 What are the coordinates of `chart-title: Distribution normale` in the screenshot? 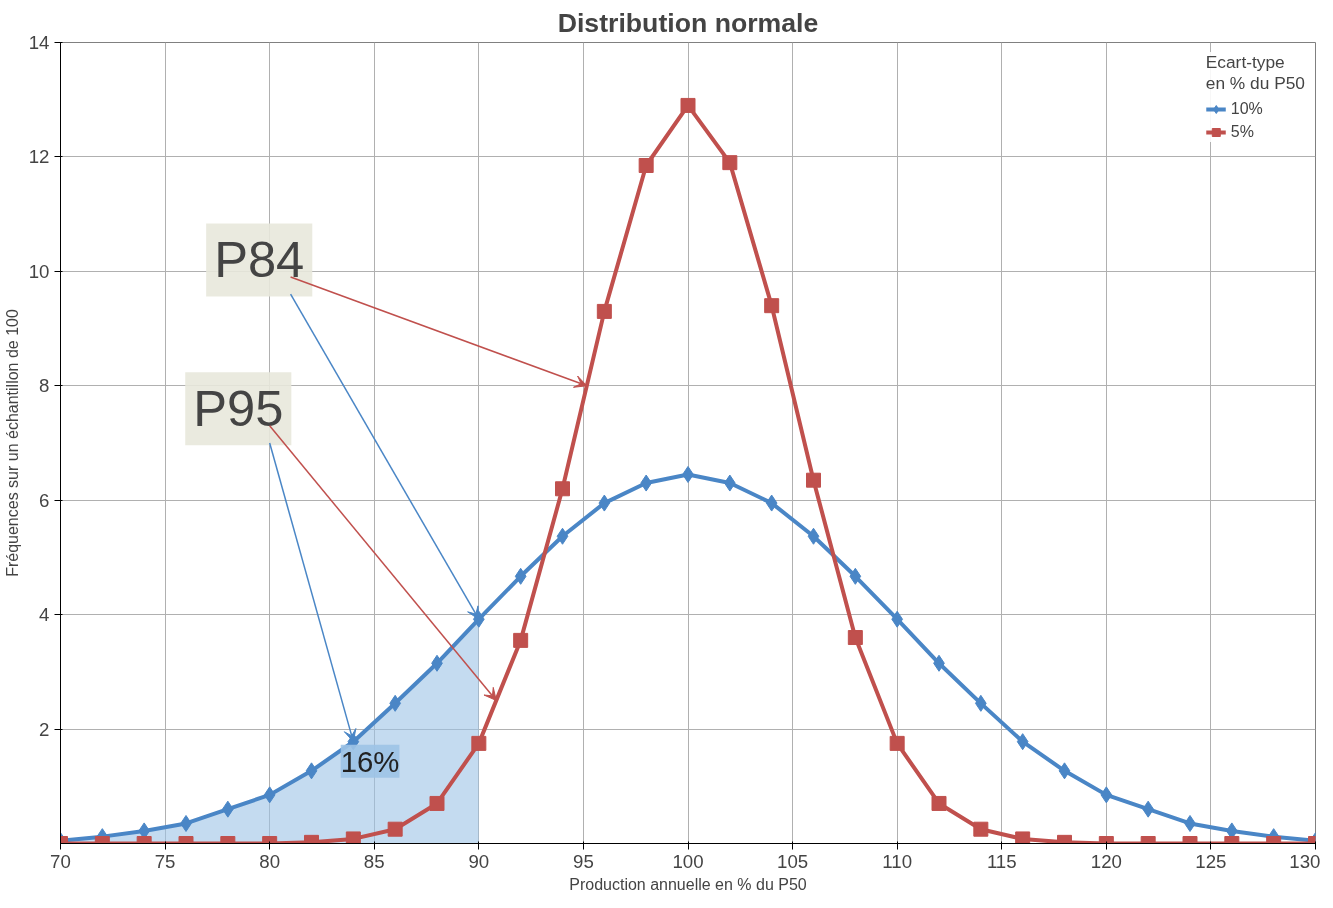 It's located at (688, 22).